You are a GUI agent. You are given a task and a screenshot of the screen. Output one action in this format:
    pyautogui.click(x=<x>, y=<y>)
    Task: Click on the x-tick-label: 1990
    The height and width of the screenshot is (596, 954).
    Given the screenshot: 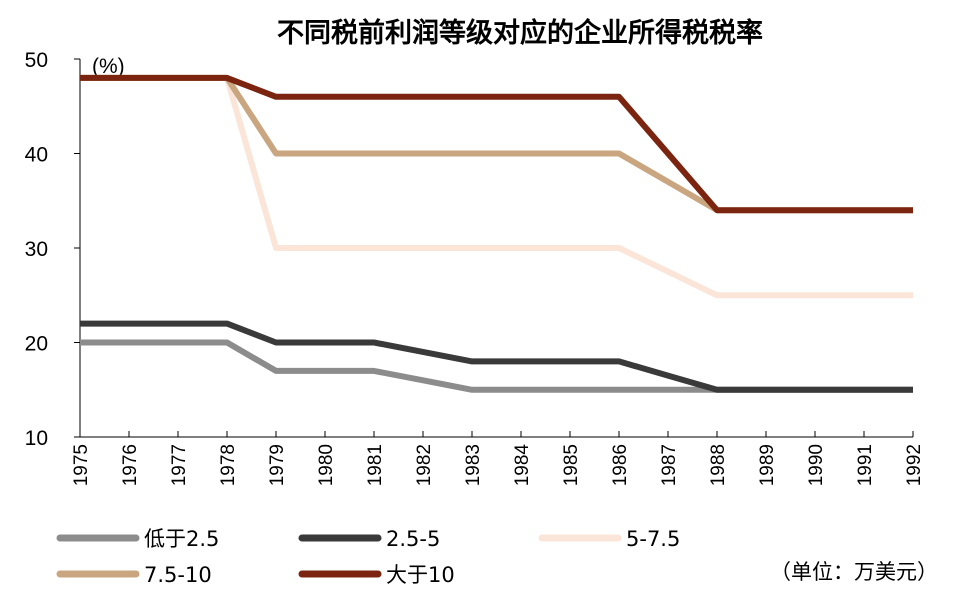 What is the action you would take?
    pyautogui.click(x=816, y=465)
    